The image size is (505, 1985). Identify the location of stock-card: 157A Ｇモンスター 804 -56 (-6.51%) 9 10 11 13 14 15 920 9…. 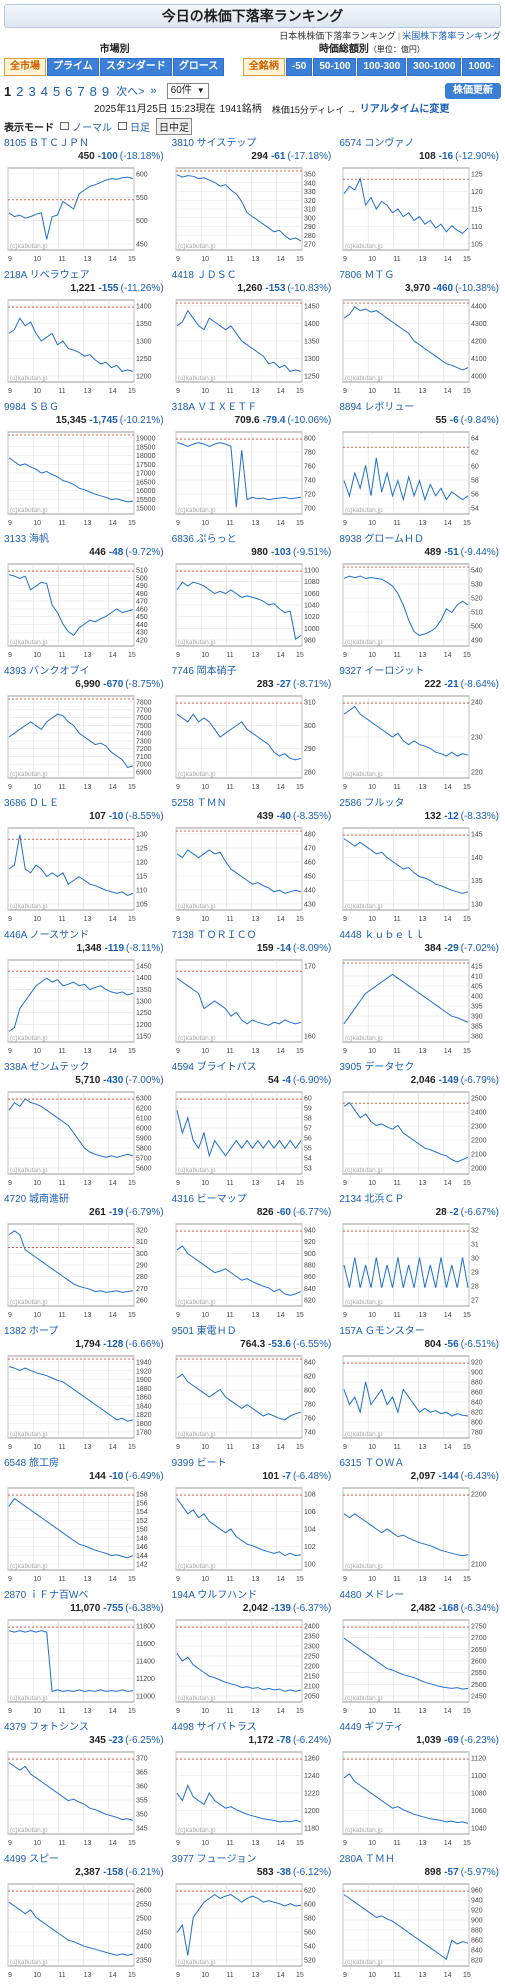
(420, 1391).